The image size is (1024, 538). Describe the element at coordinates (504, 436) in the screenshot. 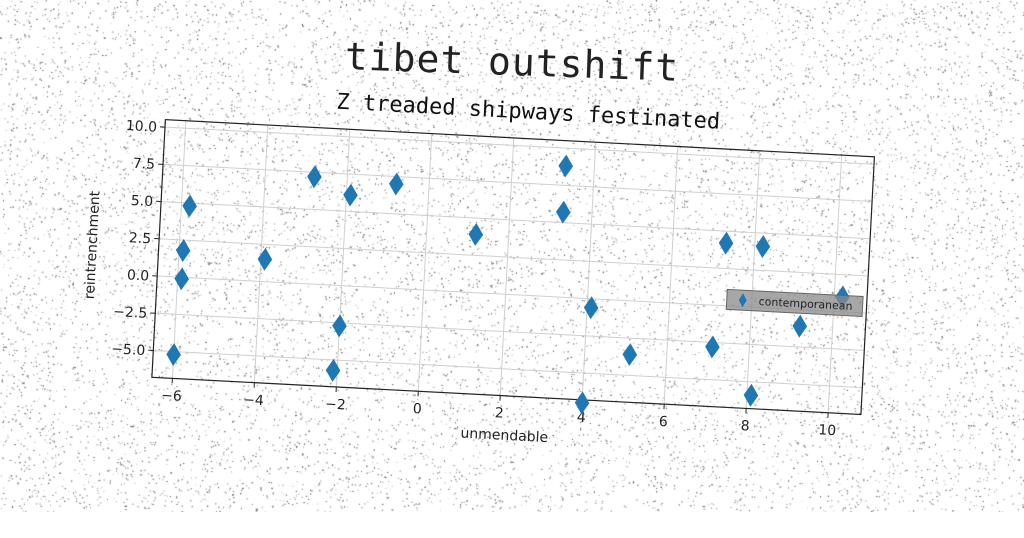

I see `x-axis-label: unmendable` at that location.